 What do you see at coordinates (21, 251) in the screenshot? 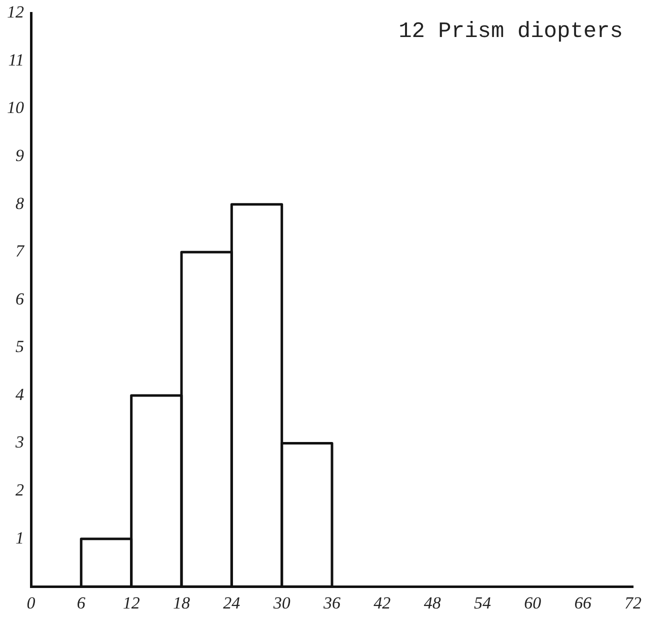
I see `y-tick-label: 7` at bounding box center [21, 251].